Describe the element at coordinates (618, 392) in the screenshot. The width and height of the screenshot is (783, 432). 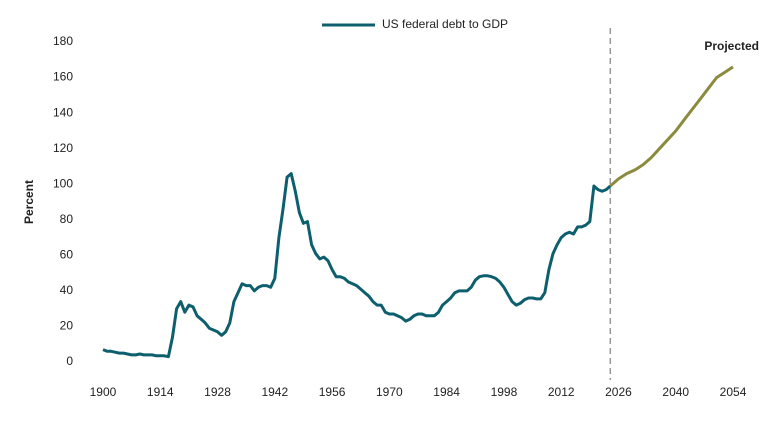
I see `x-tick-label: 2026` at that location.